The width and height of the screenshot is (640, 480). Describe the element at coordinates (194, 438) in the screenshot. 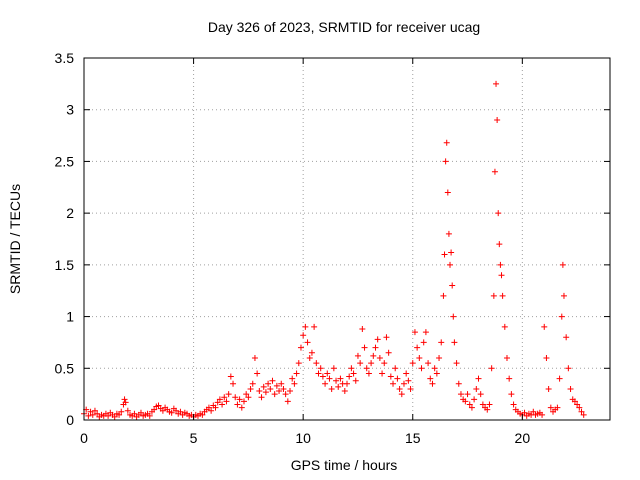

I see `x-tick-label: 5` at that location.